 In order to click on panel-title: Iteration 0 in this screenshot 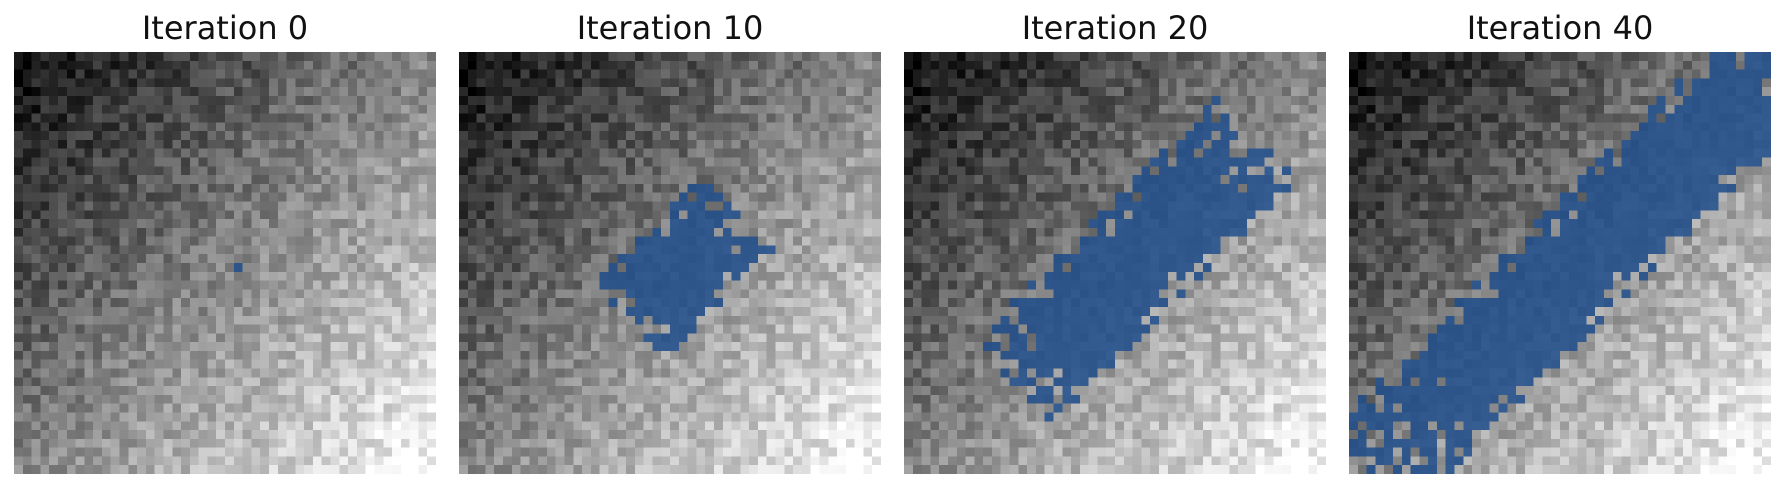, I will do `click(225, 28)`.